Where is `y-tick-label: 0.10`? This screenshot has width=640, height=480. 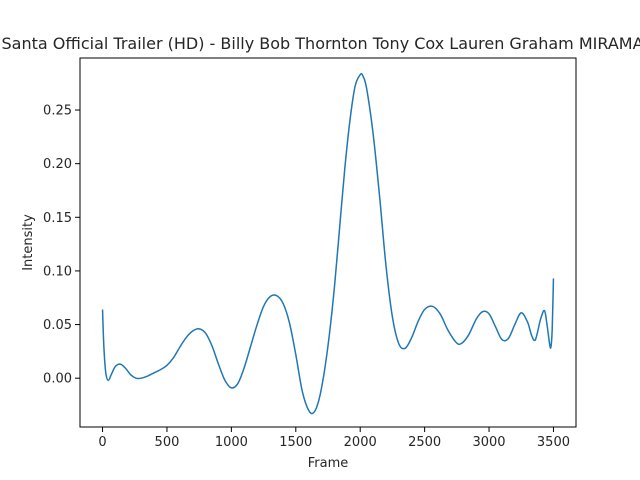 y-tick-label: 0.10 is located at coordinates (57, 271).